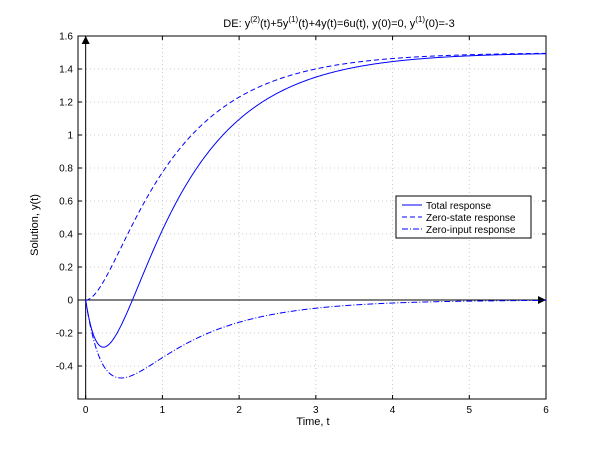 The width and height of the screenshot is (600, 450). Describe the element at coordinates (70, 301) in the screenshot. I see `y-tick-label: 0` at that location.